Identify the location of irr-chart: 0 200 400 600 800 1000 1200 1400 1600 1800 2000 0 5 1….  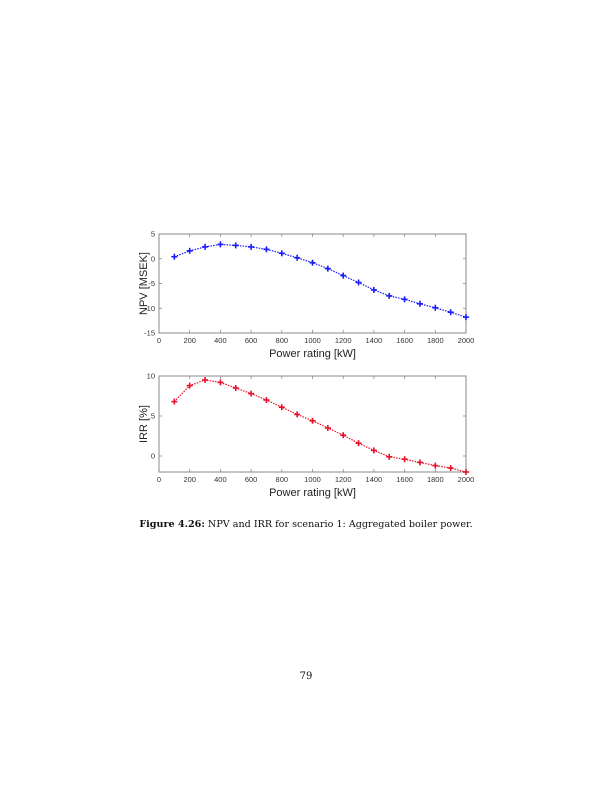
(306, 436).